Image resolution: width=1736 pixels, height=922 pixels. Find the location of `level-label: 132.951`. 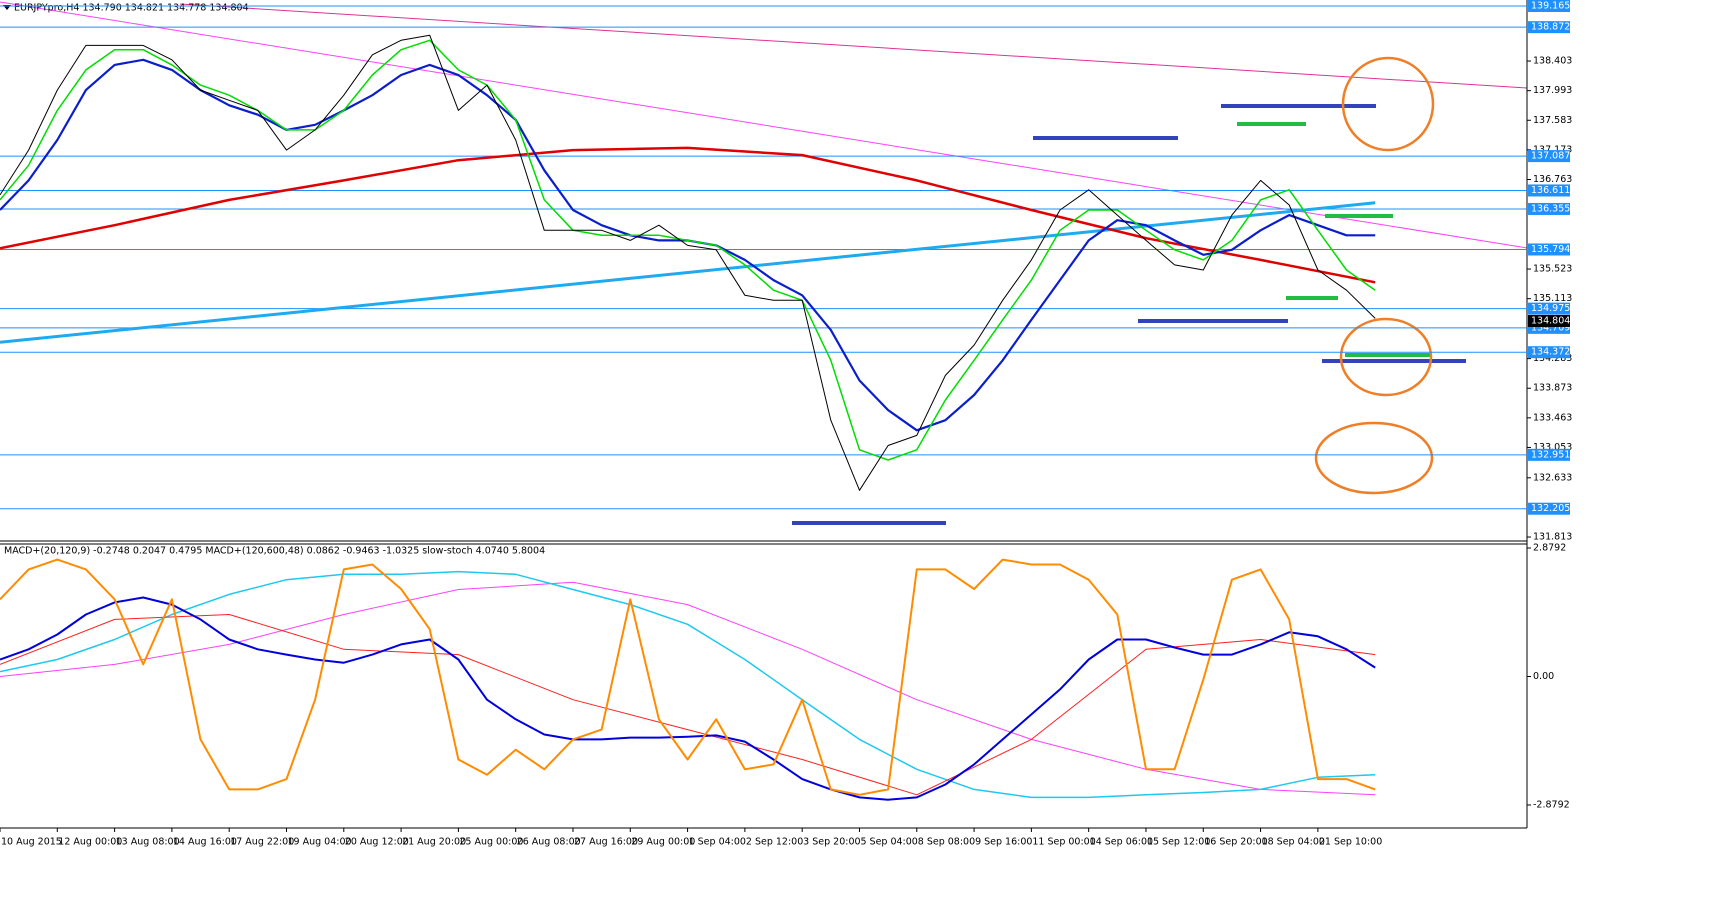

level-label: 132.951 is located at coordinates (1550, 454).